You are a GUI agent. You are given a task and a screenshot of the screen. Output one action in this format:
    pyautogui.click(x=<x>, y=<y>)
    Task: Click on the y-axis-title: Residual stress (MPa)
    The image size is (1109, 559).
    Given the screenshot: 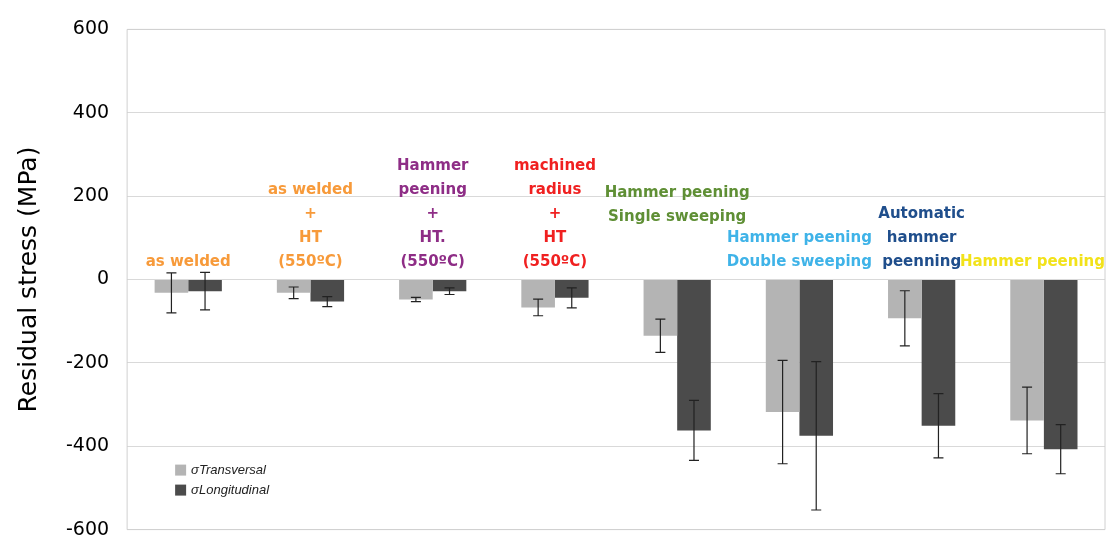 What is the action you would take?
    pyautogui.click(x=27, y=279)
    